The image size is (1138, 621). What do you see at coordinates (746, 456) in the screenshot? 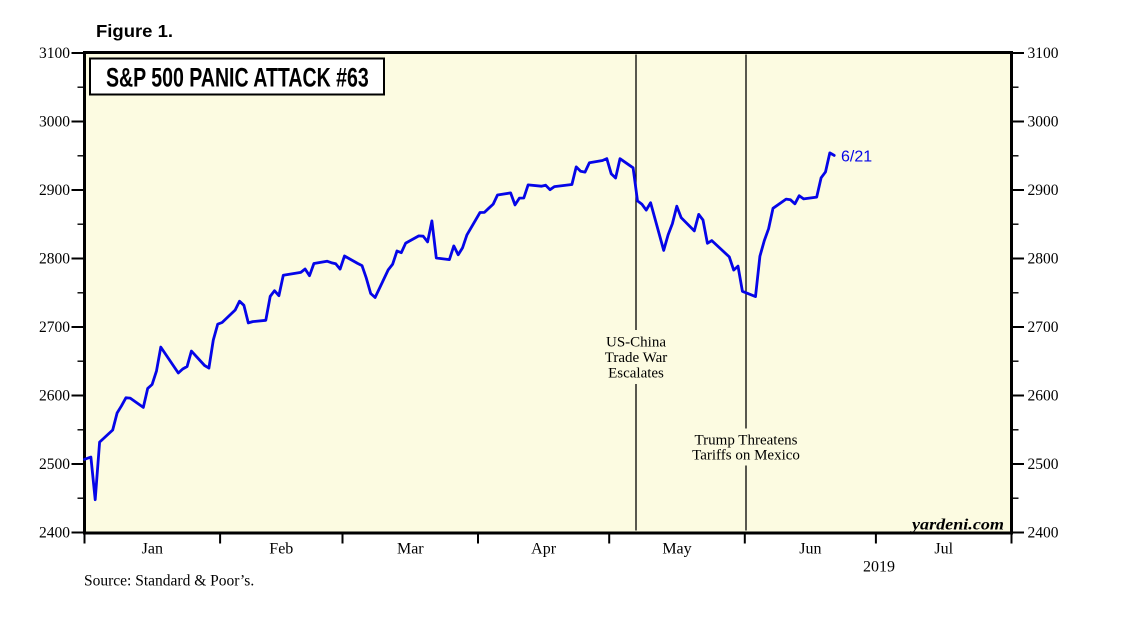
I see `svg-text: Tariffs on Mexico` at bounding box center [746, 456].